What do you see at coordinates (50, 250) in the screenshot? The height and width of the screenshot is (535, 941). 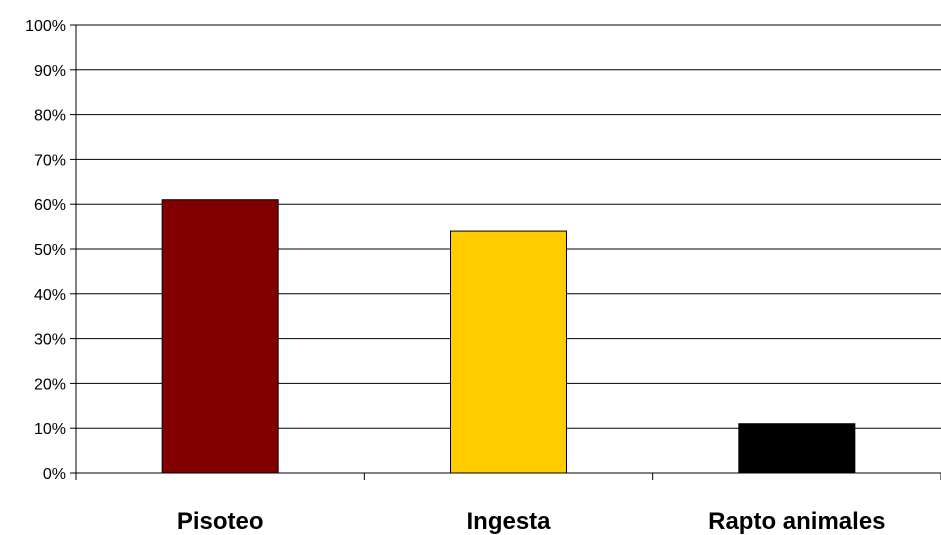 I see `y-tick-label: 50%` at bounding box center [50, 250].